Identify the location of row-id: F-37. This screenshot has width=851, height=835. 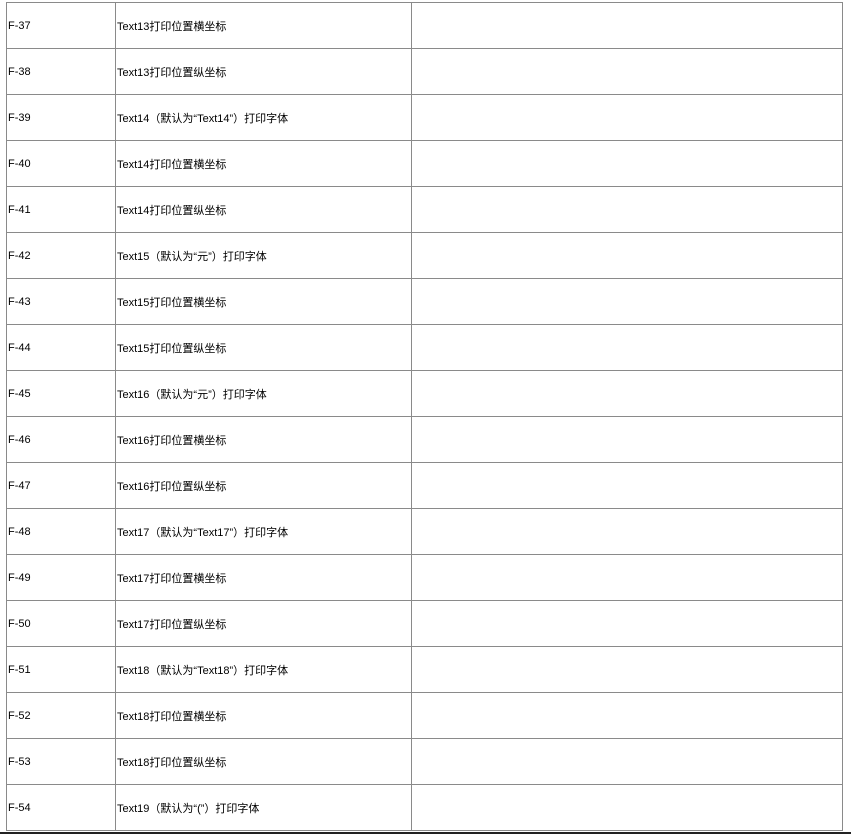
(61, 25).